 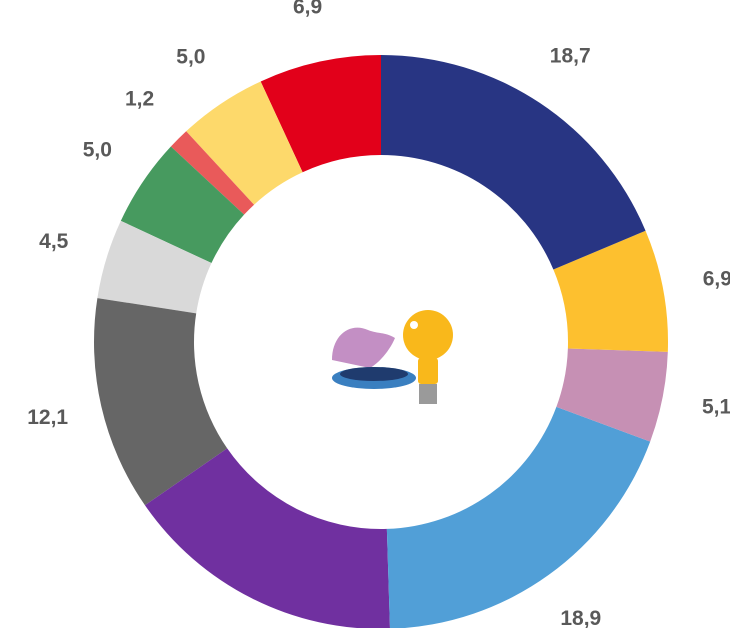 I want to click on bulb-shine, so click(x=414, y=325).